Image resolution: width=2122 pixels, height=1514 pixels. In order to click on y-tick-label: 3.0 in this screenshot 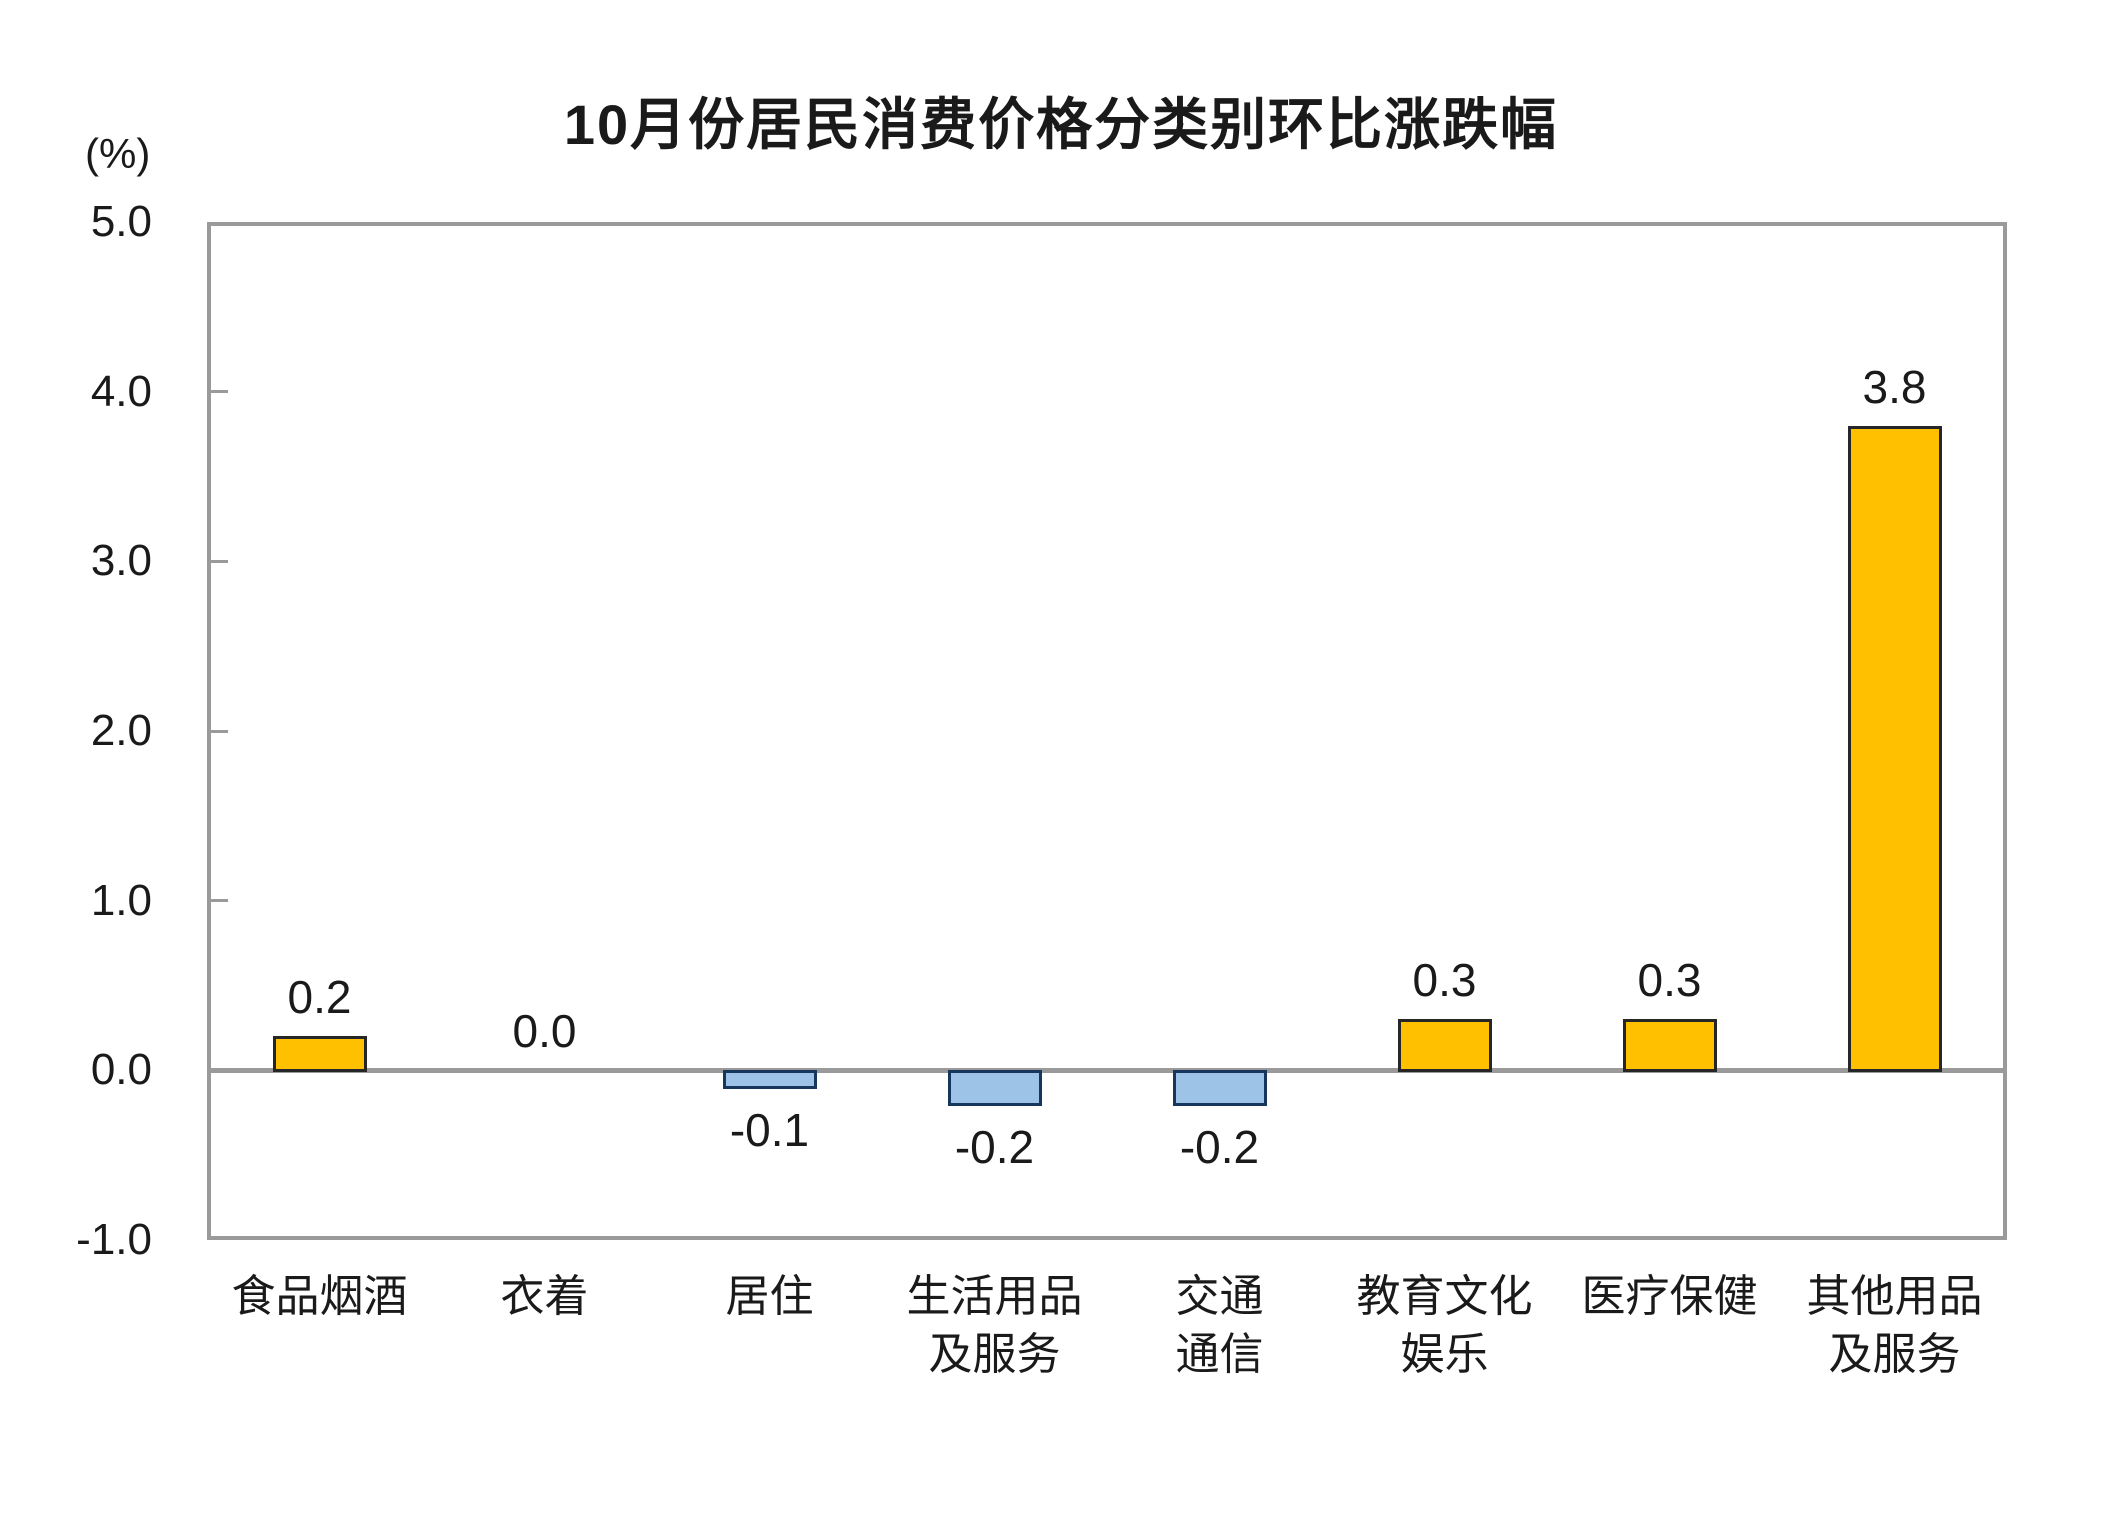, I will do `click(121, 561)`.